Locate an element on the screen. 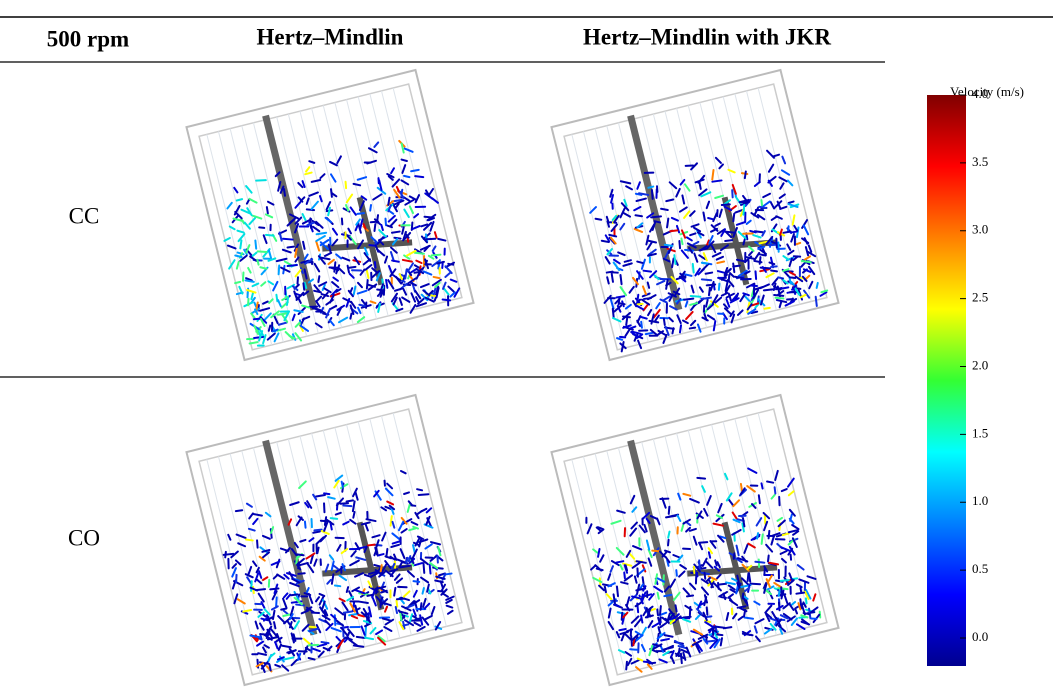 The width and height of the screenshot is (1053, 694). simulation-image is located at coordinates (695, 540).